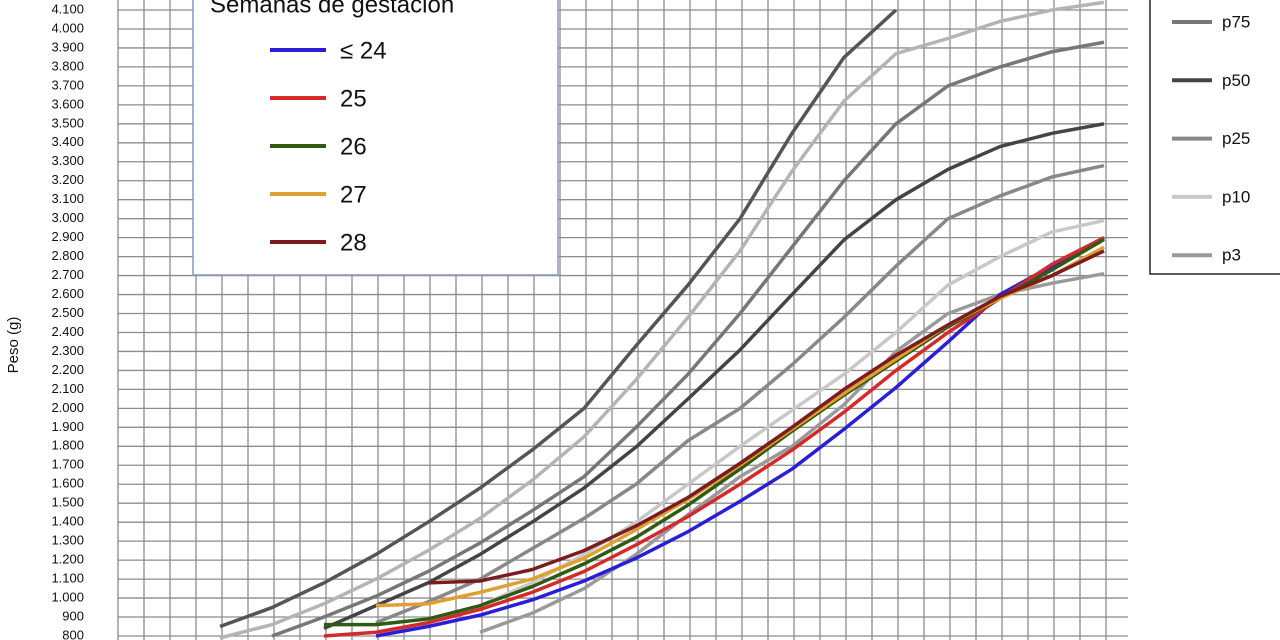 The image size is (1280, 640). Describe the element at coordinates (67, 160) in the screenshot. I see `y-tick-label: 3.300` at that location.